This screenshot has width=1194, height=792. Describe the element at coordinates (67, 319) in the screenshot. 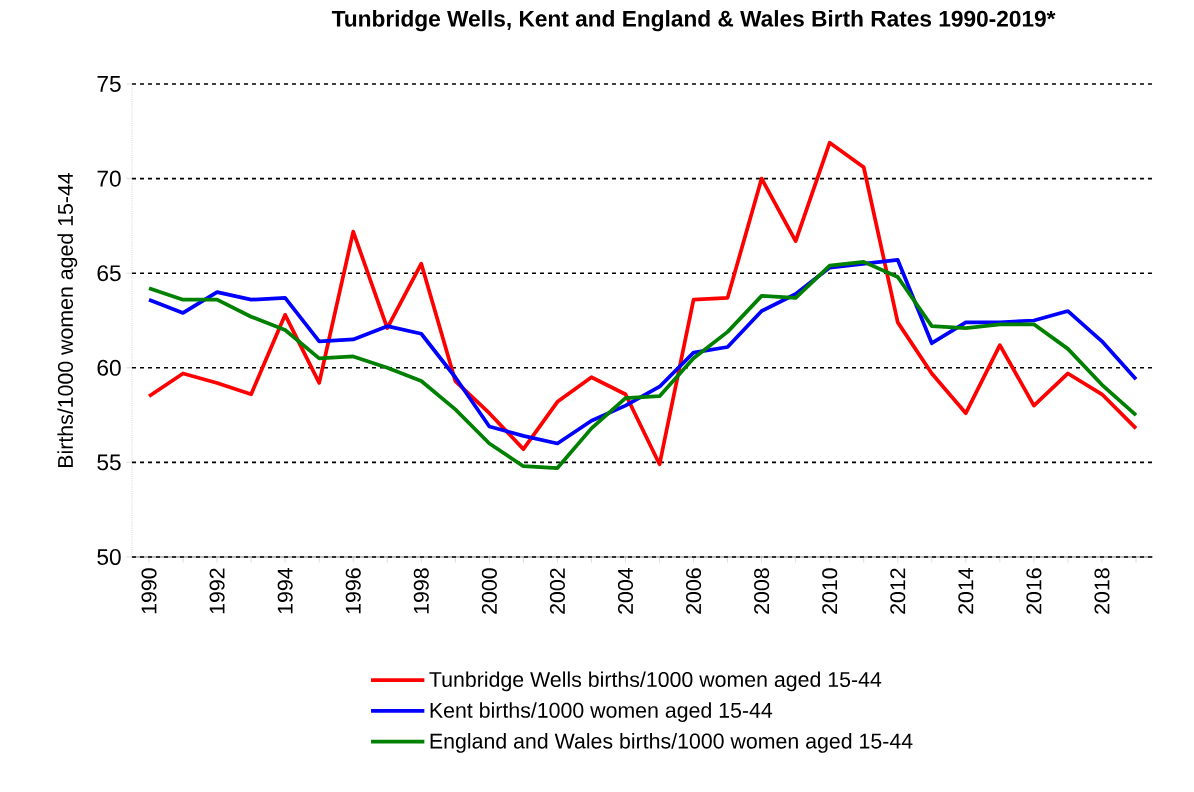

I see `y-axis-title: Births/1000 women aged 15-44` at that location.